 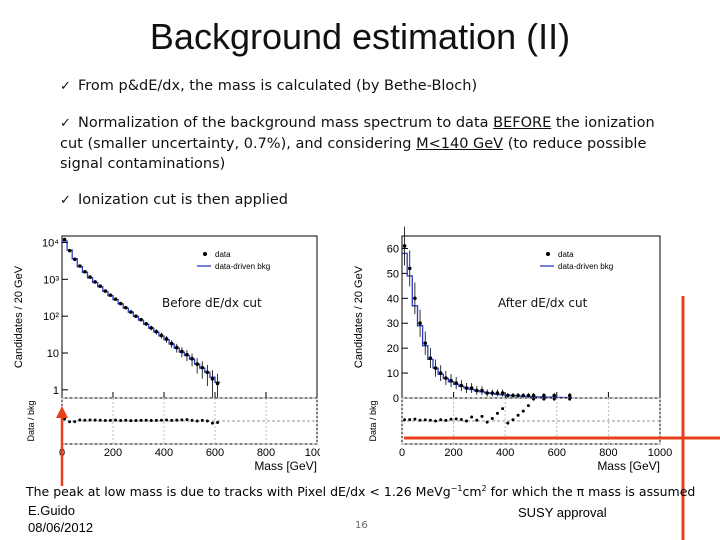 I want to click on y-tick-label: 10, so click(x=393, y=374).